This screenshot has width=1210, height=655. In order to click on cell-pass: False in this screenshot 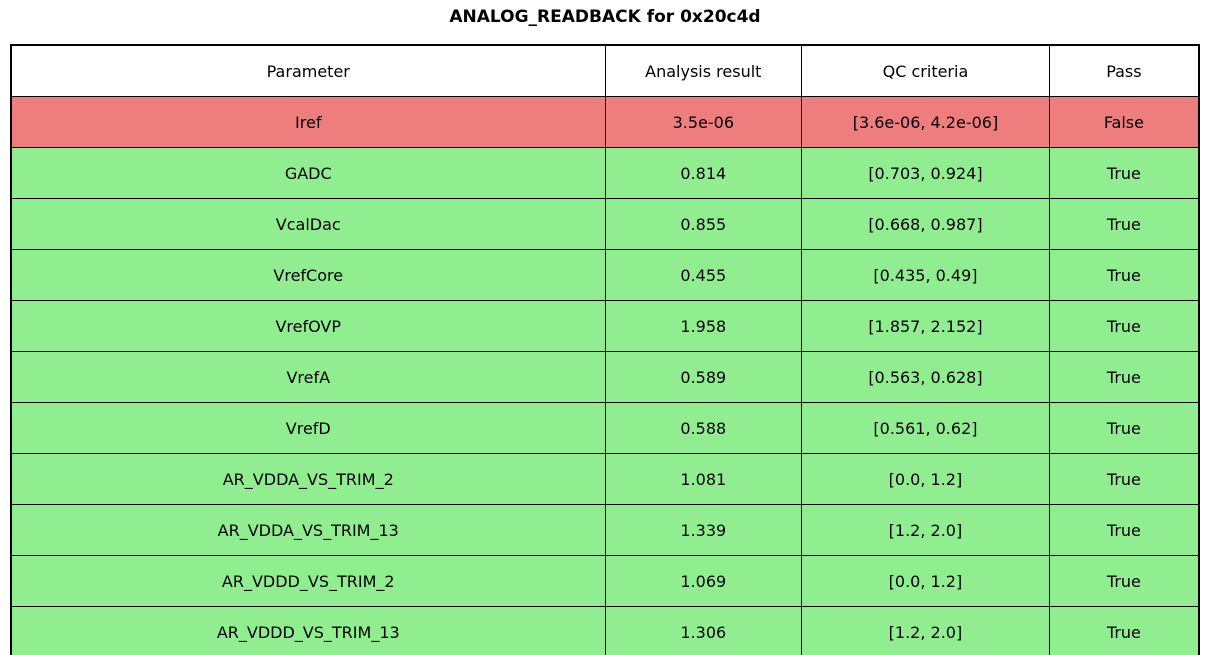, I will do `click(1124, 122)`.